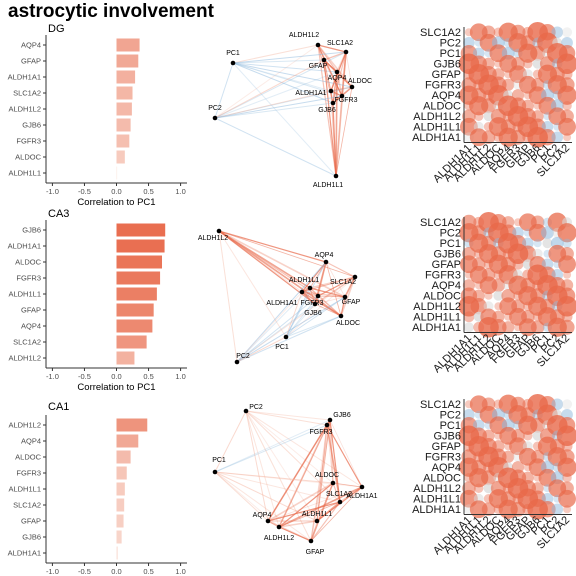 This screenshot has height=576, width=576. I want to click on y-tick-label: ALDH1L1, so click(24, 294).